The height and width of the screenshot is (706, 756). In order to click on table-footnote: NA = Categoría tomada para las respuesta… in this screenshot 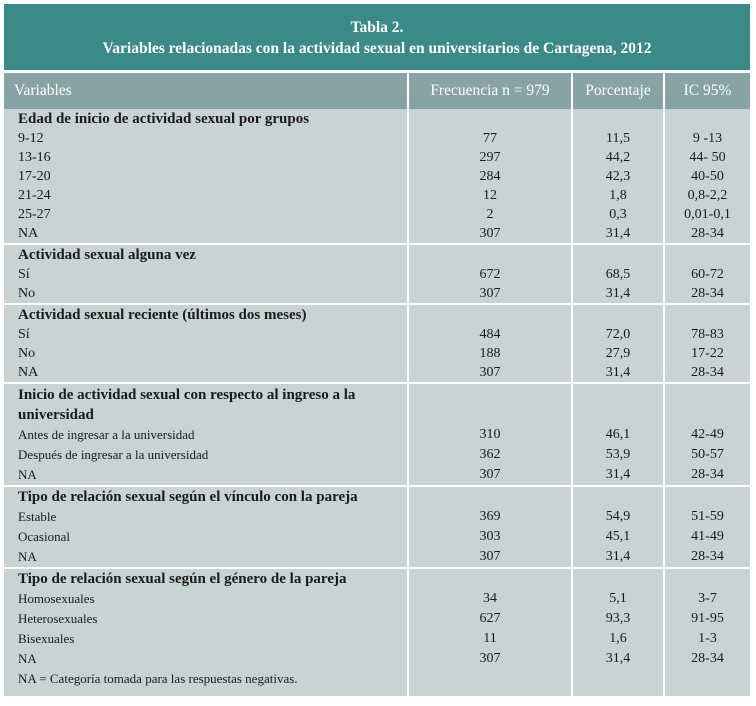, I will do `click(158, 678)`.